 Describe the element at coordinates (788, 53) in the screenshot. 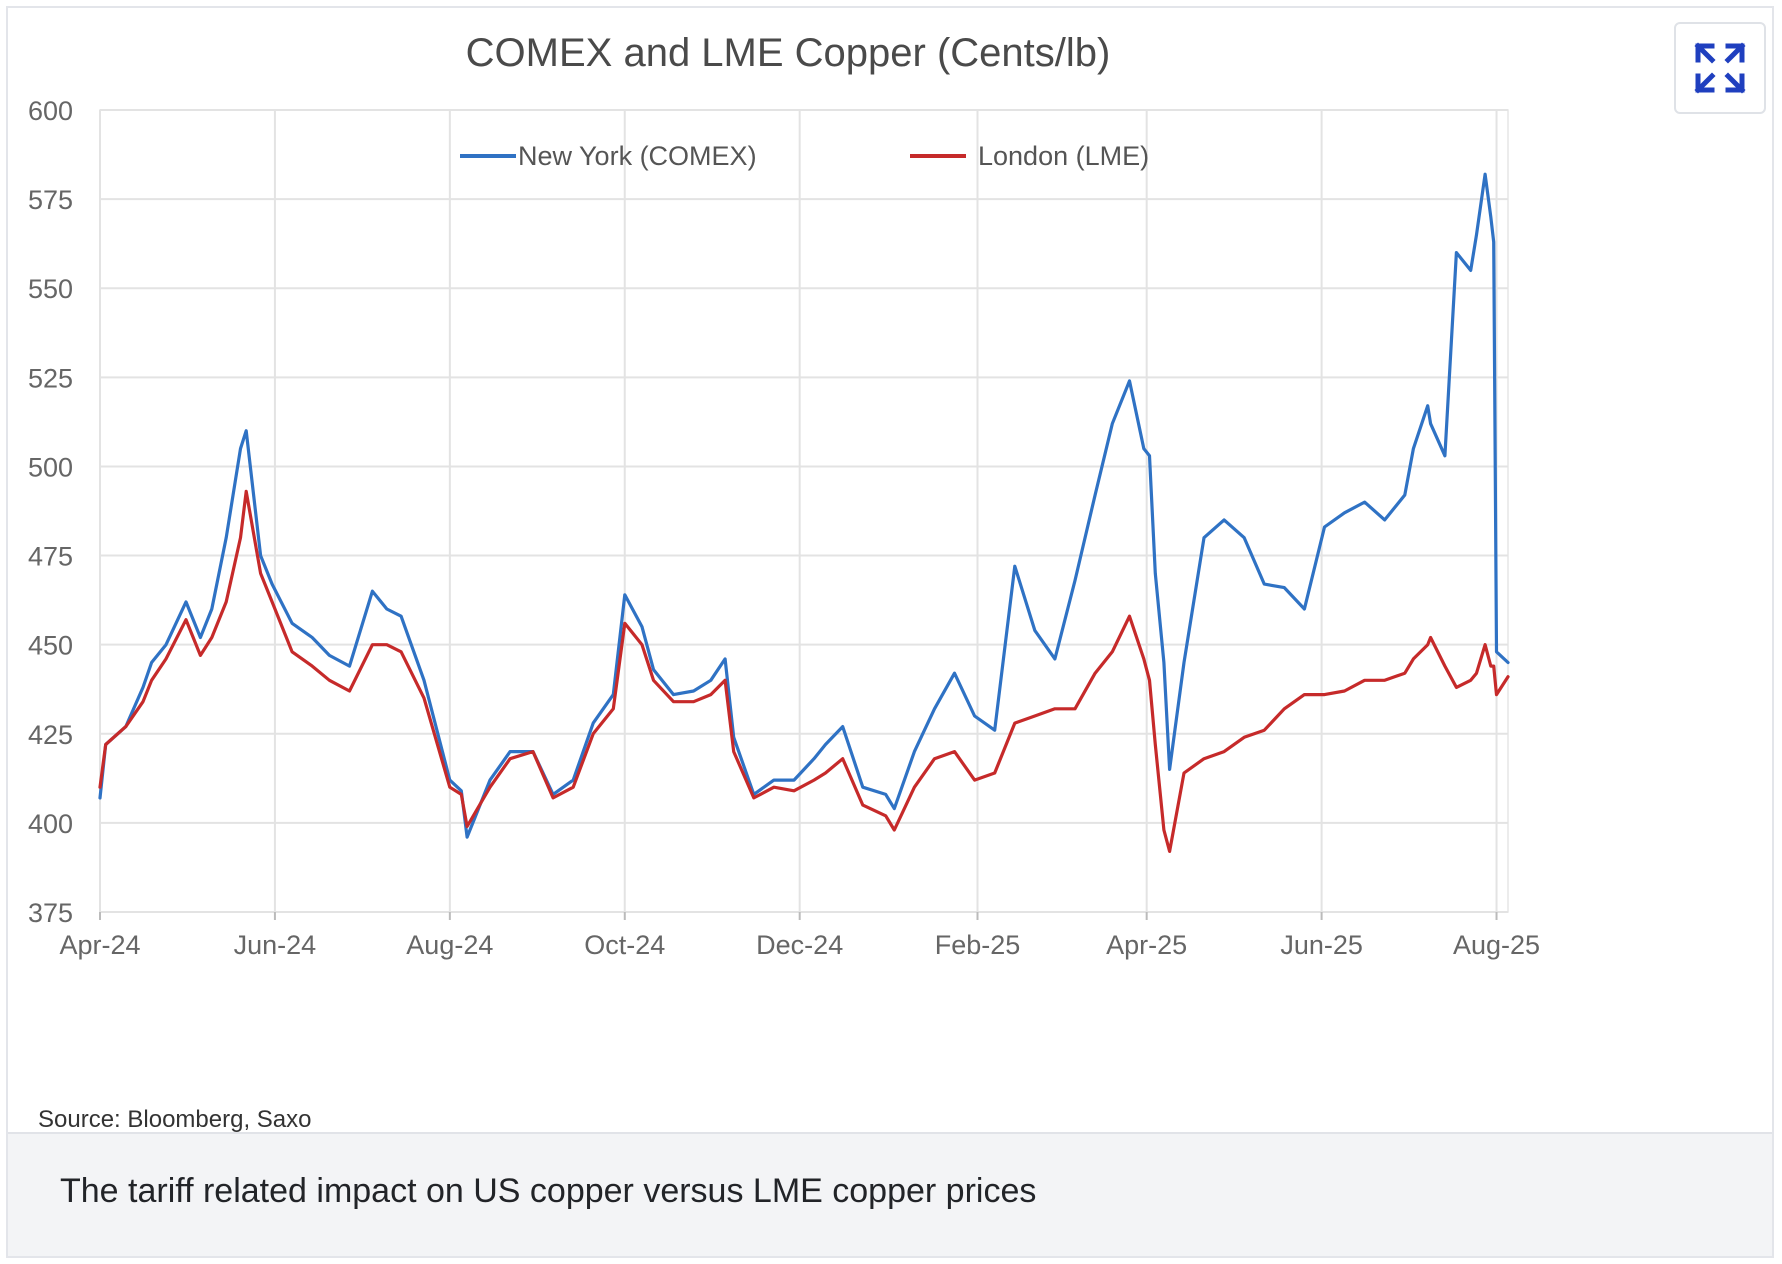

I see `chart-title: COMEX and LME Copper (Cents/lb)` at that location.